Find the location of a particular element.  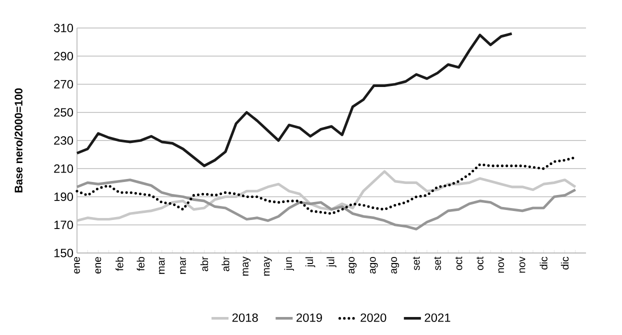

legend-label: 2019 is located at coordinates (309, 317).